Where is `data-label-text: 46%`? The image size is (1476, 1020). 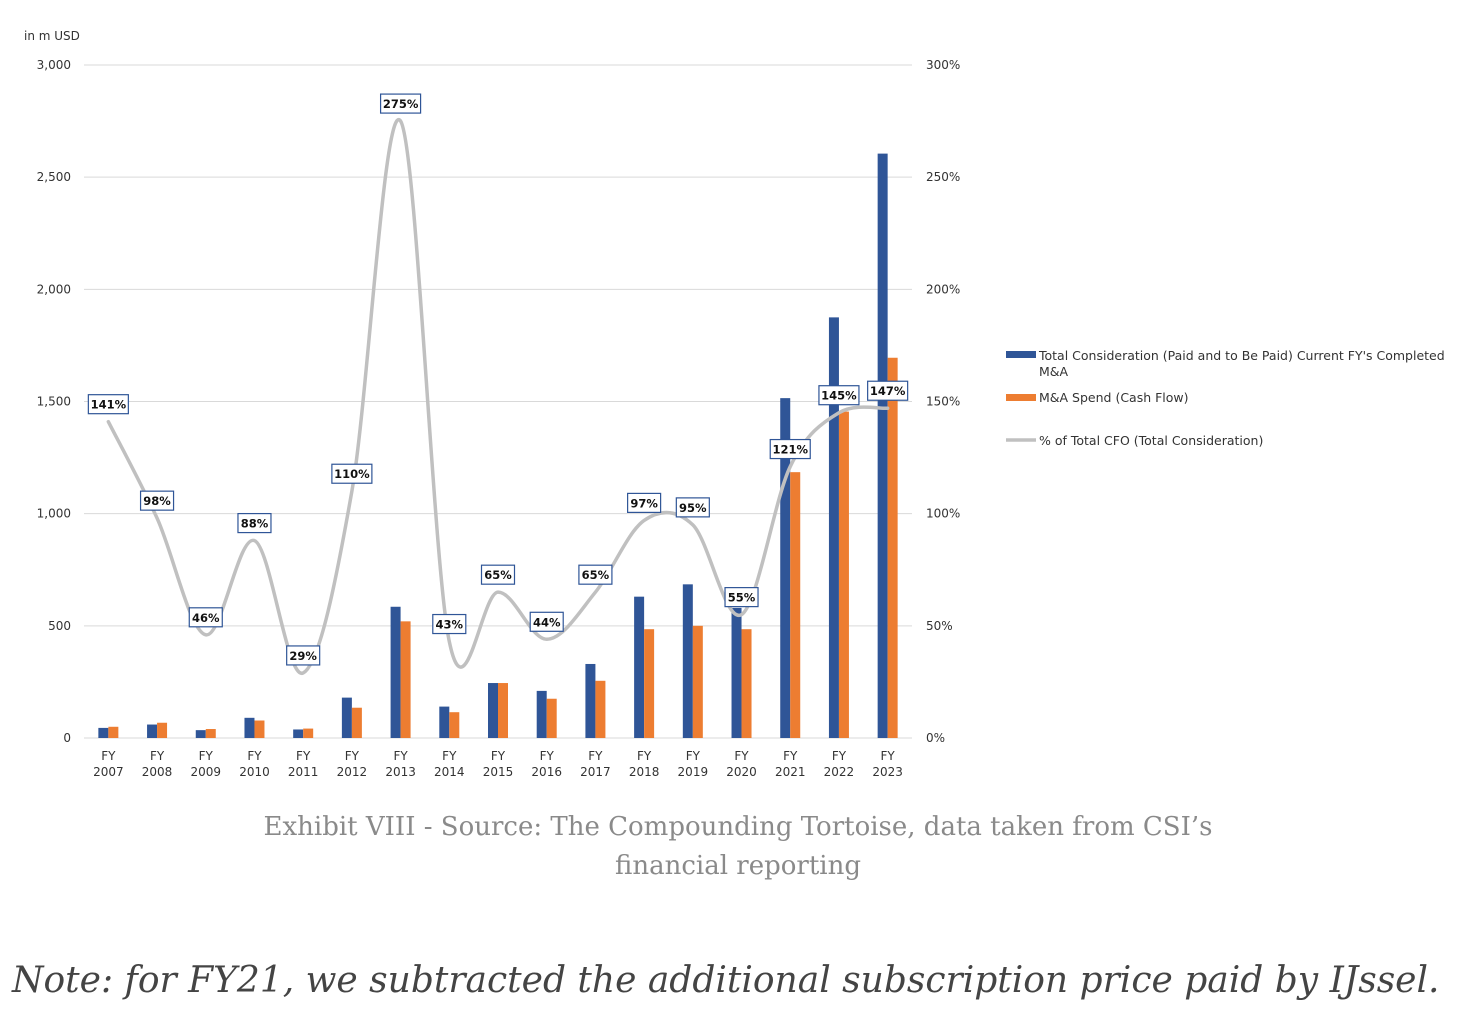
data-label-text: 46% is located at coordinates (206, 618).